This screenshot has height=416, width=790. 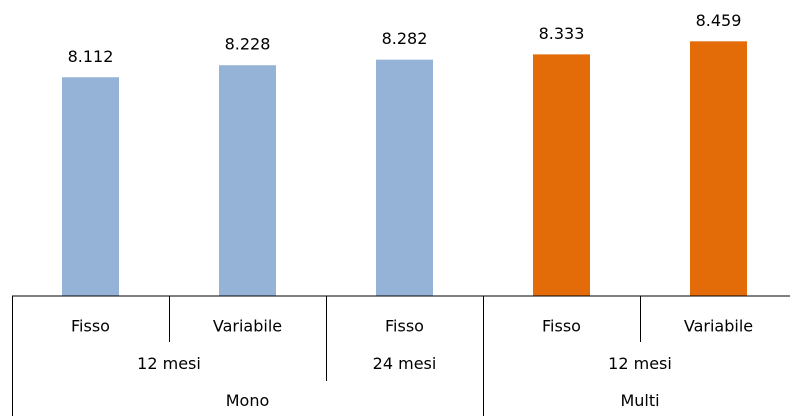 What do you see at coordinates (719, 20) in the screenshot?
I see `value-label: 8.459` at bounding box center [719, 20].